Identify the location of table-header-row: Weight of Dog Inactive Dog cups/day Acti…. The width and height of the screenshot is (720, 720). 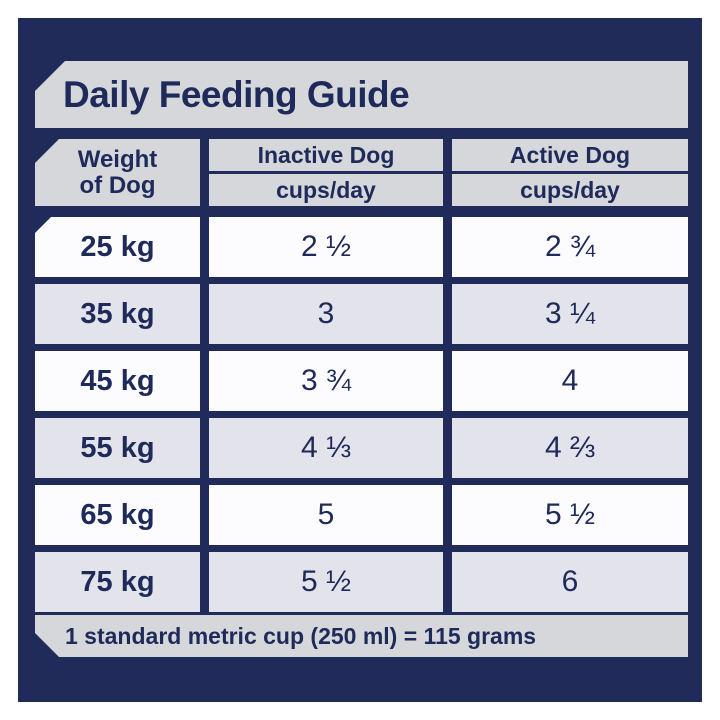
(361, 172).